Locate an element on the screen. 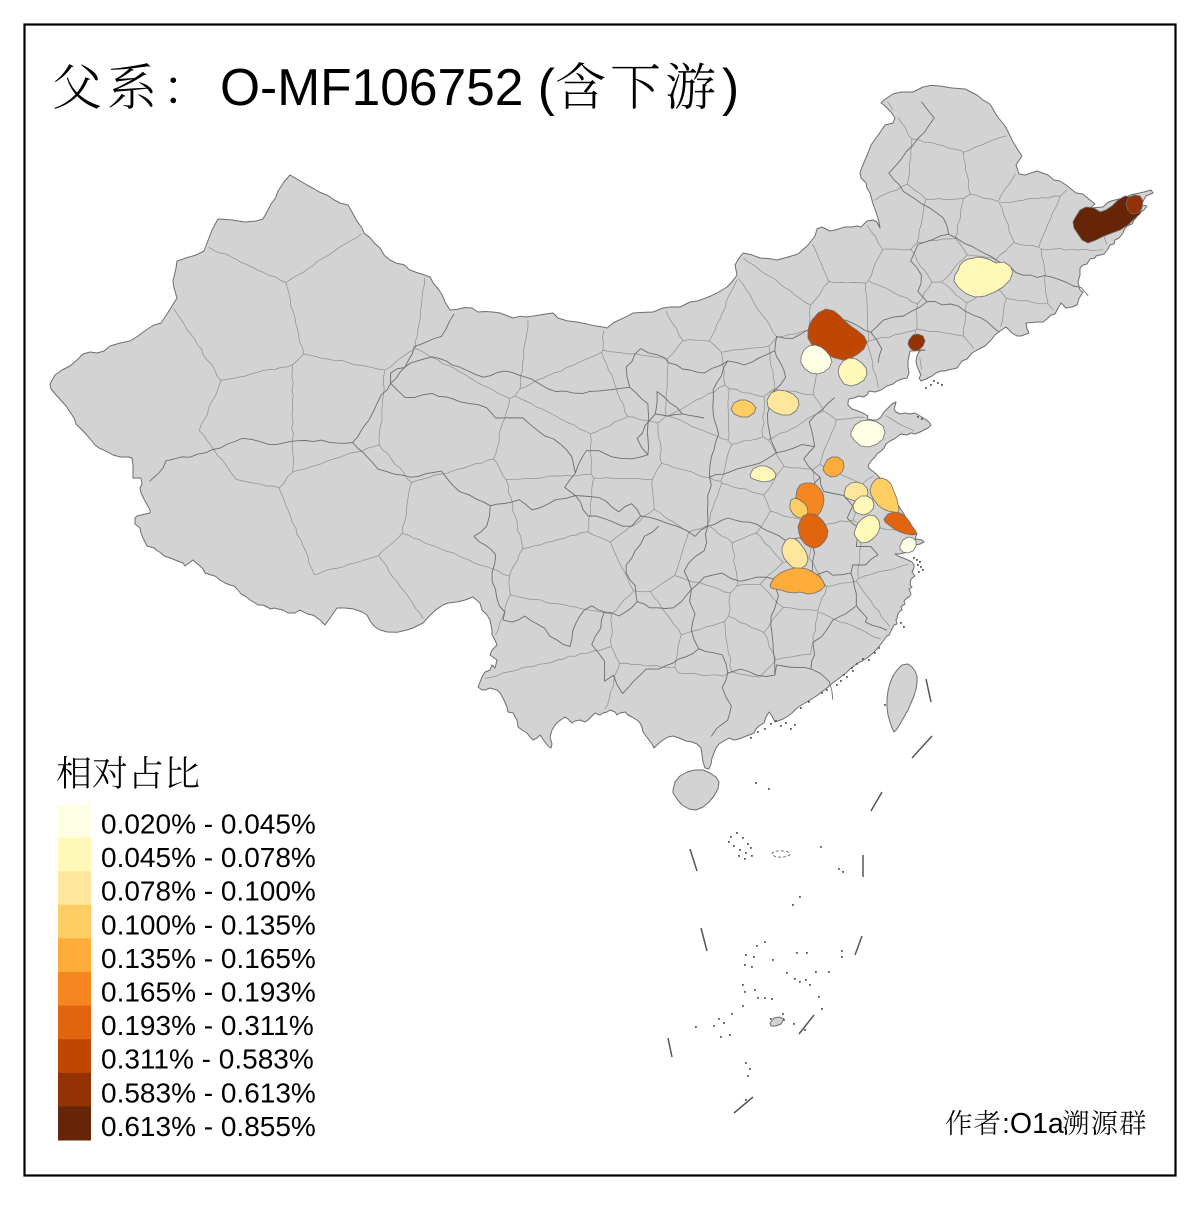  svg-text: 0.135% - 0.165% is located at coordinates (208, 958).